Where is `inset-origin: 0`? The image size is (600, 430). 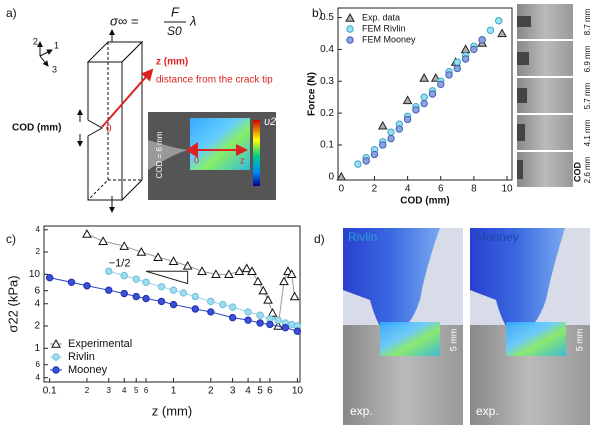
inset-origin: 0 is located at coordinates (196, 160).